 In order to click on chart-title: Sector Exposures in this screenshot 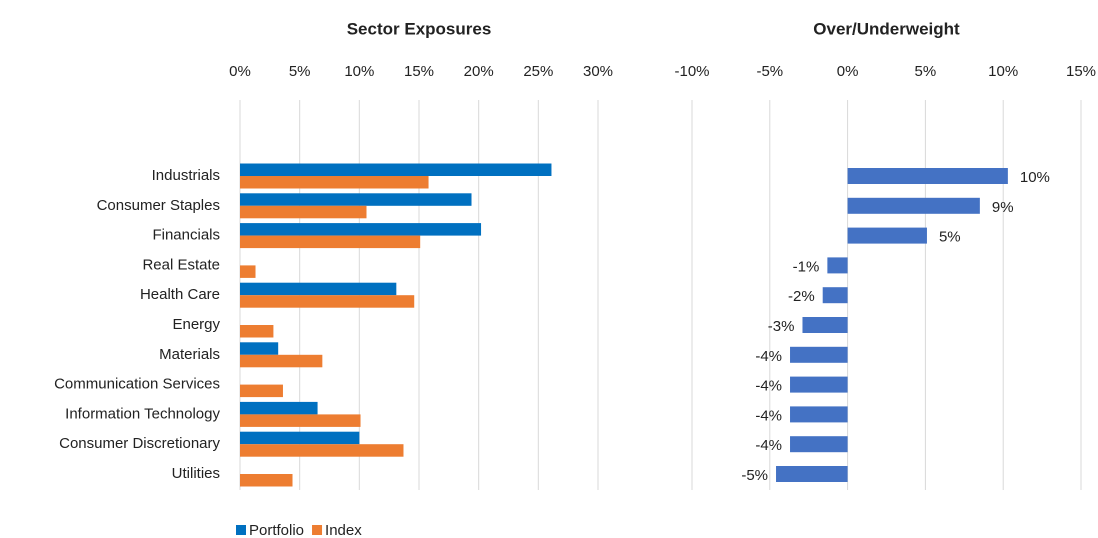, I will do `click(419, 28)`.